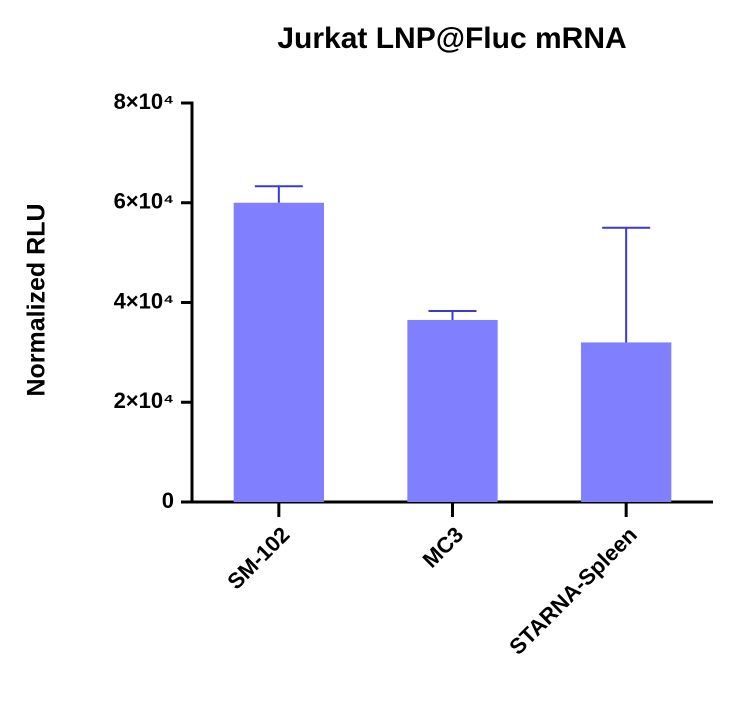 Image resolution: width=739 pixels, height=720 pixels. What do you see at coordinates (573, 591) in the screenshot?
I see `x-tick-label: STARNA-Spleen` at bounding box center [573, 591].